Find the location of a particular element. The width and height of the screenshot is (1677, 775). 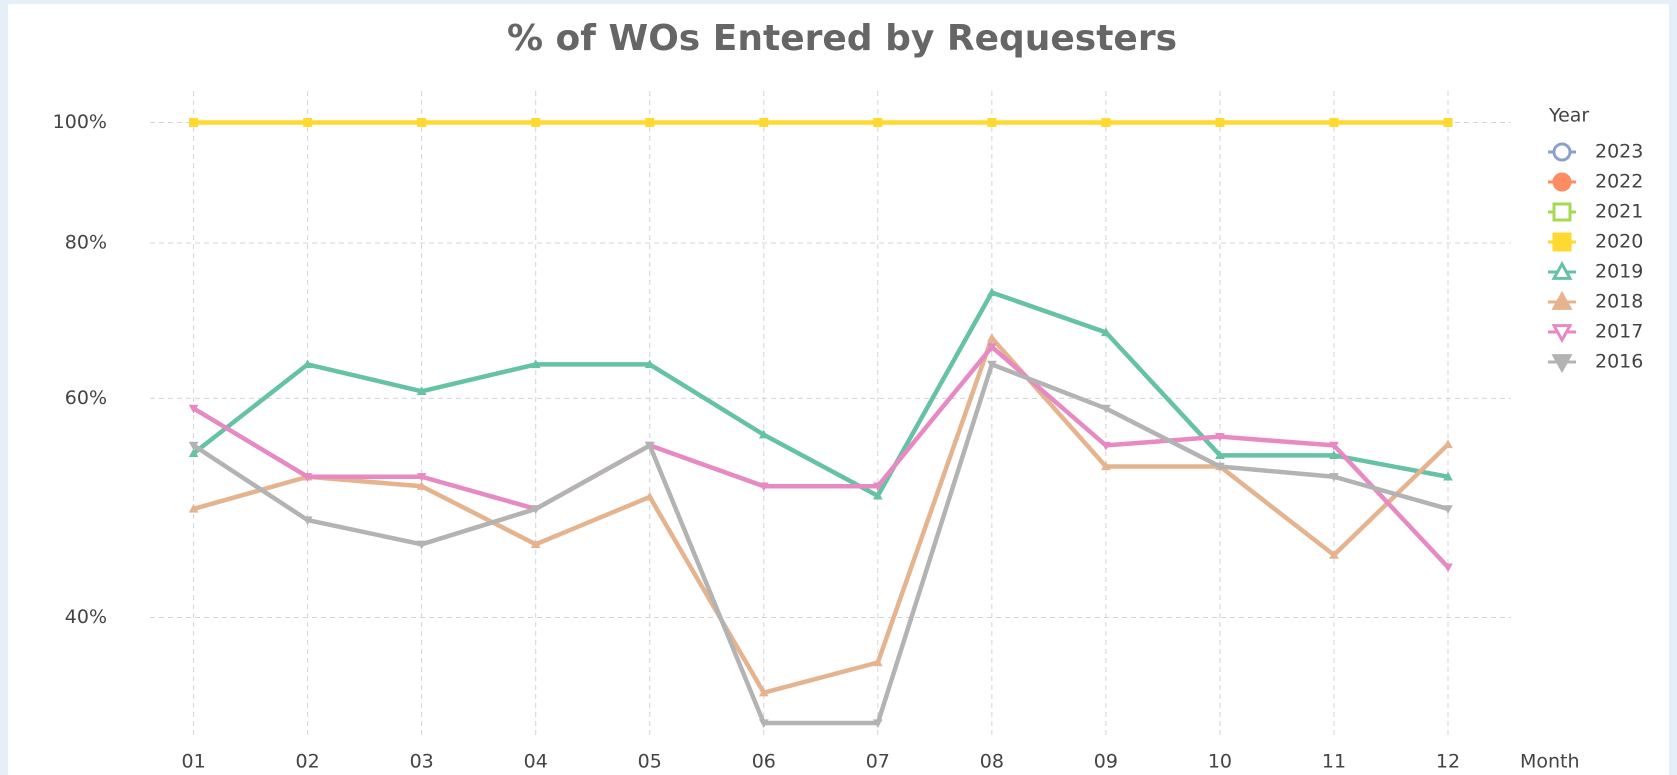

x-axis-label: Month is located at coordinates (1550, 762).